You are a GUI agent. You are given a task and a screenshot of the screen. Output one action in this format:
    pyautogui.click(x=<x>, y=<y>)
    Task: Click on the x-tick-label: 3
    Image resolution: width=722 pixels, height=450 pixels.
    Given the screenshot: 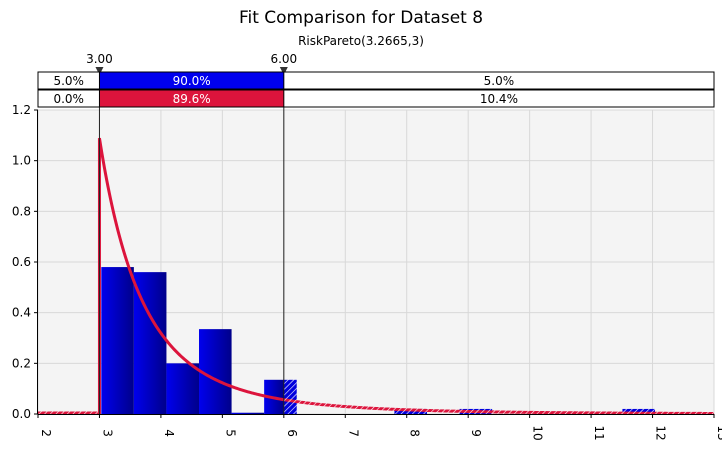 What is the action you would take?
    pyautogui.click(x=107, y=433)
    